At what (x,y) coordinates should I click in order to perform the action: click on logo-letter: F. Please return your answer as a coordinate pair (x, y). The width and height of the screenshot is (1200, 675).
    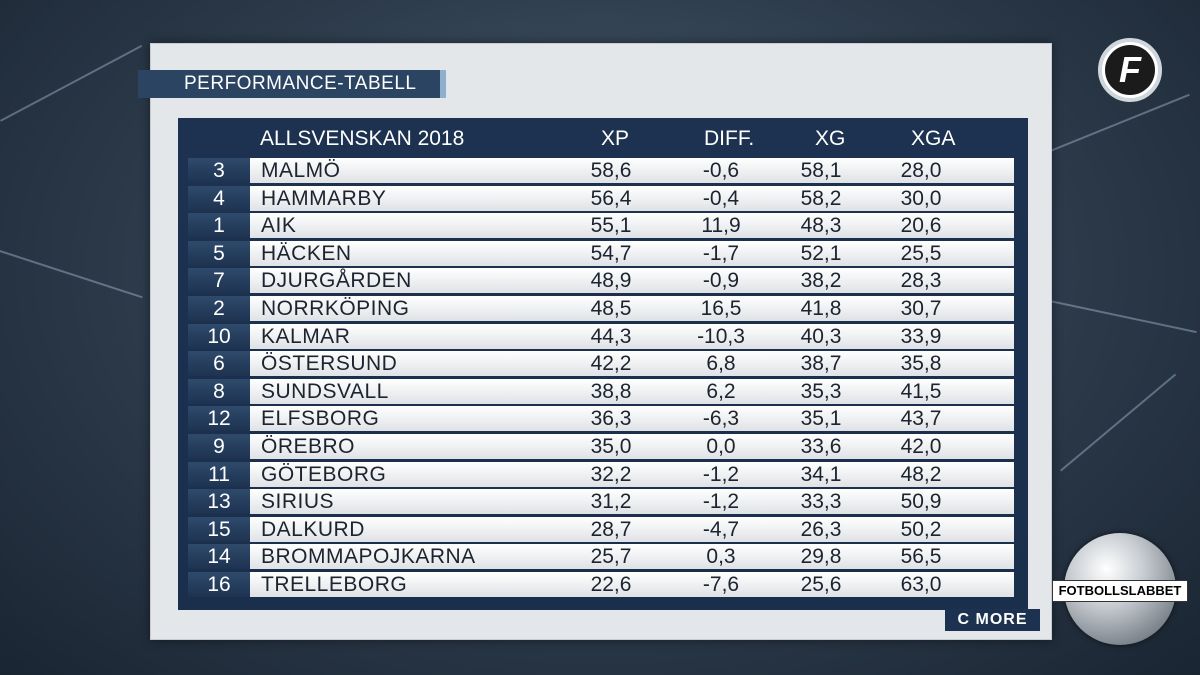
    Looking at the image, I should click on (1130, 70).